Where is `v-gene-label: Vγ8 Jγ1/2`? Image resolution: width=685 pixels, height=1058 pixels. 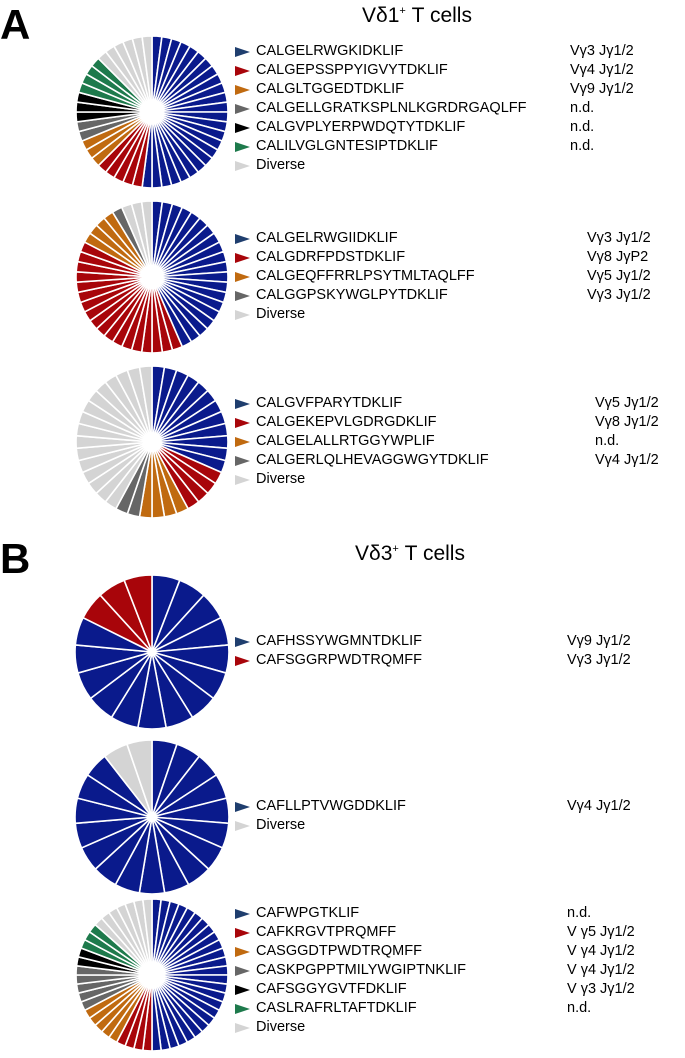
v-gene-label: Vγ8 Jγ1/2 is located at coordinates (627, 422).